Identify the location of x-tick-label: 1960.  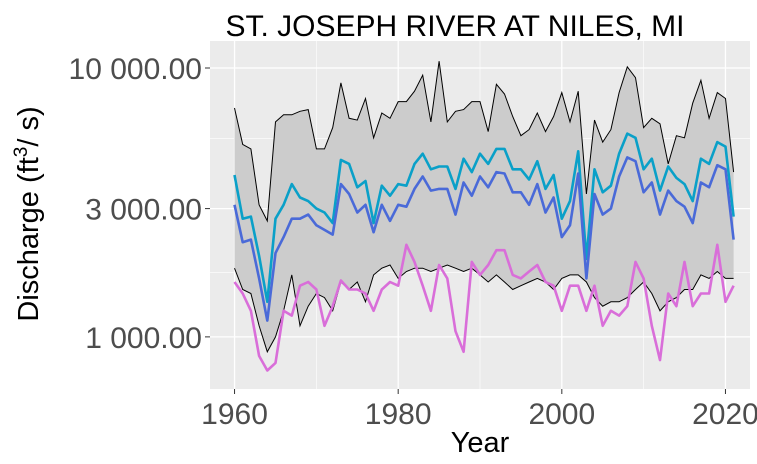
(234, 414).